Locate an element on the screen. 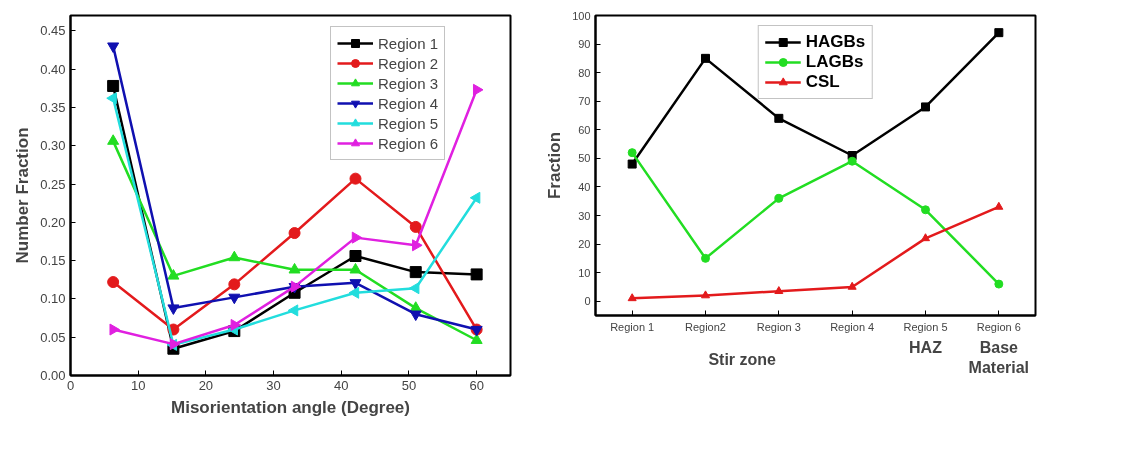 The height and width of the screenshot is (454, 1121). legend-label: Region 1 is located at coordinates (408, 43).